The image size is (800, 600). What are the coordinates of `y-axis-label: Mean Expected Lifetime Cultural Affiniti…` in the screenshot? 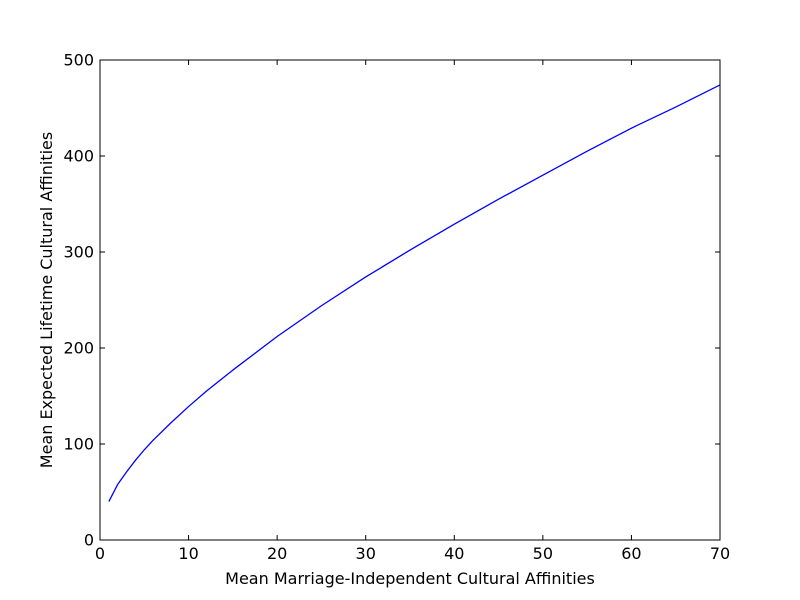 It's located at (46, 300).